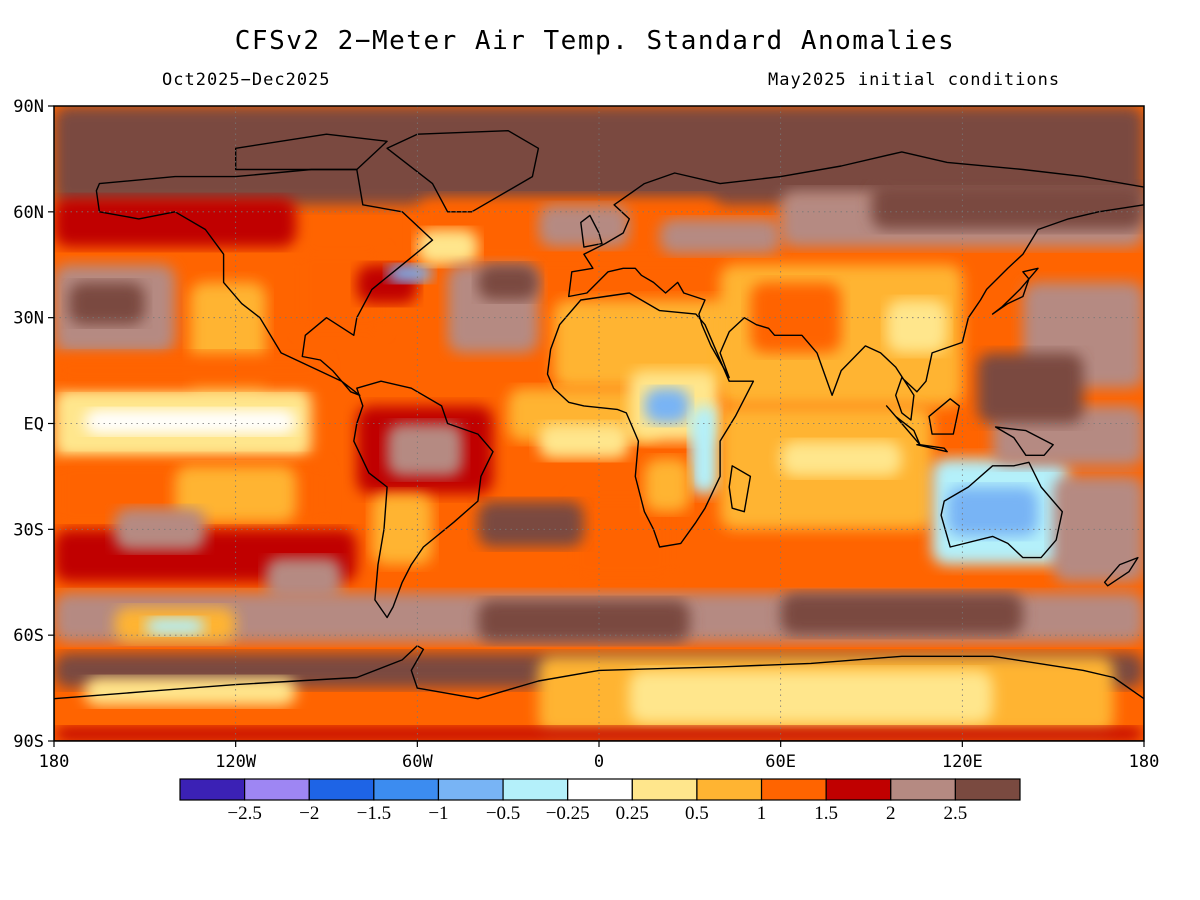 Image resolution: width=1200 pixels, height=900 pixels. I want to click on colorbar-label: −1.5, so click(374, 813).